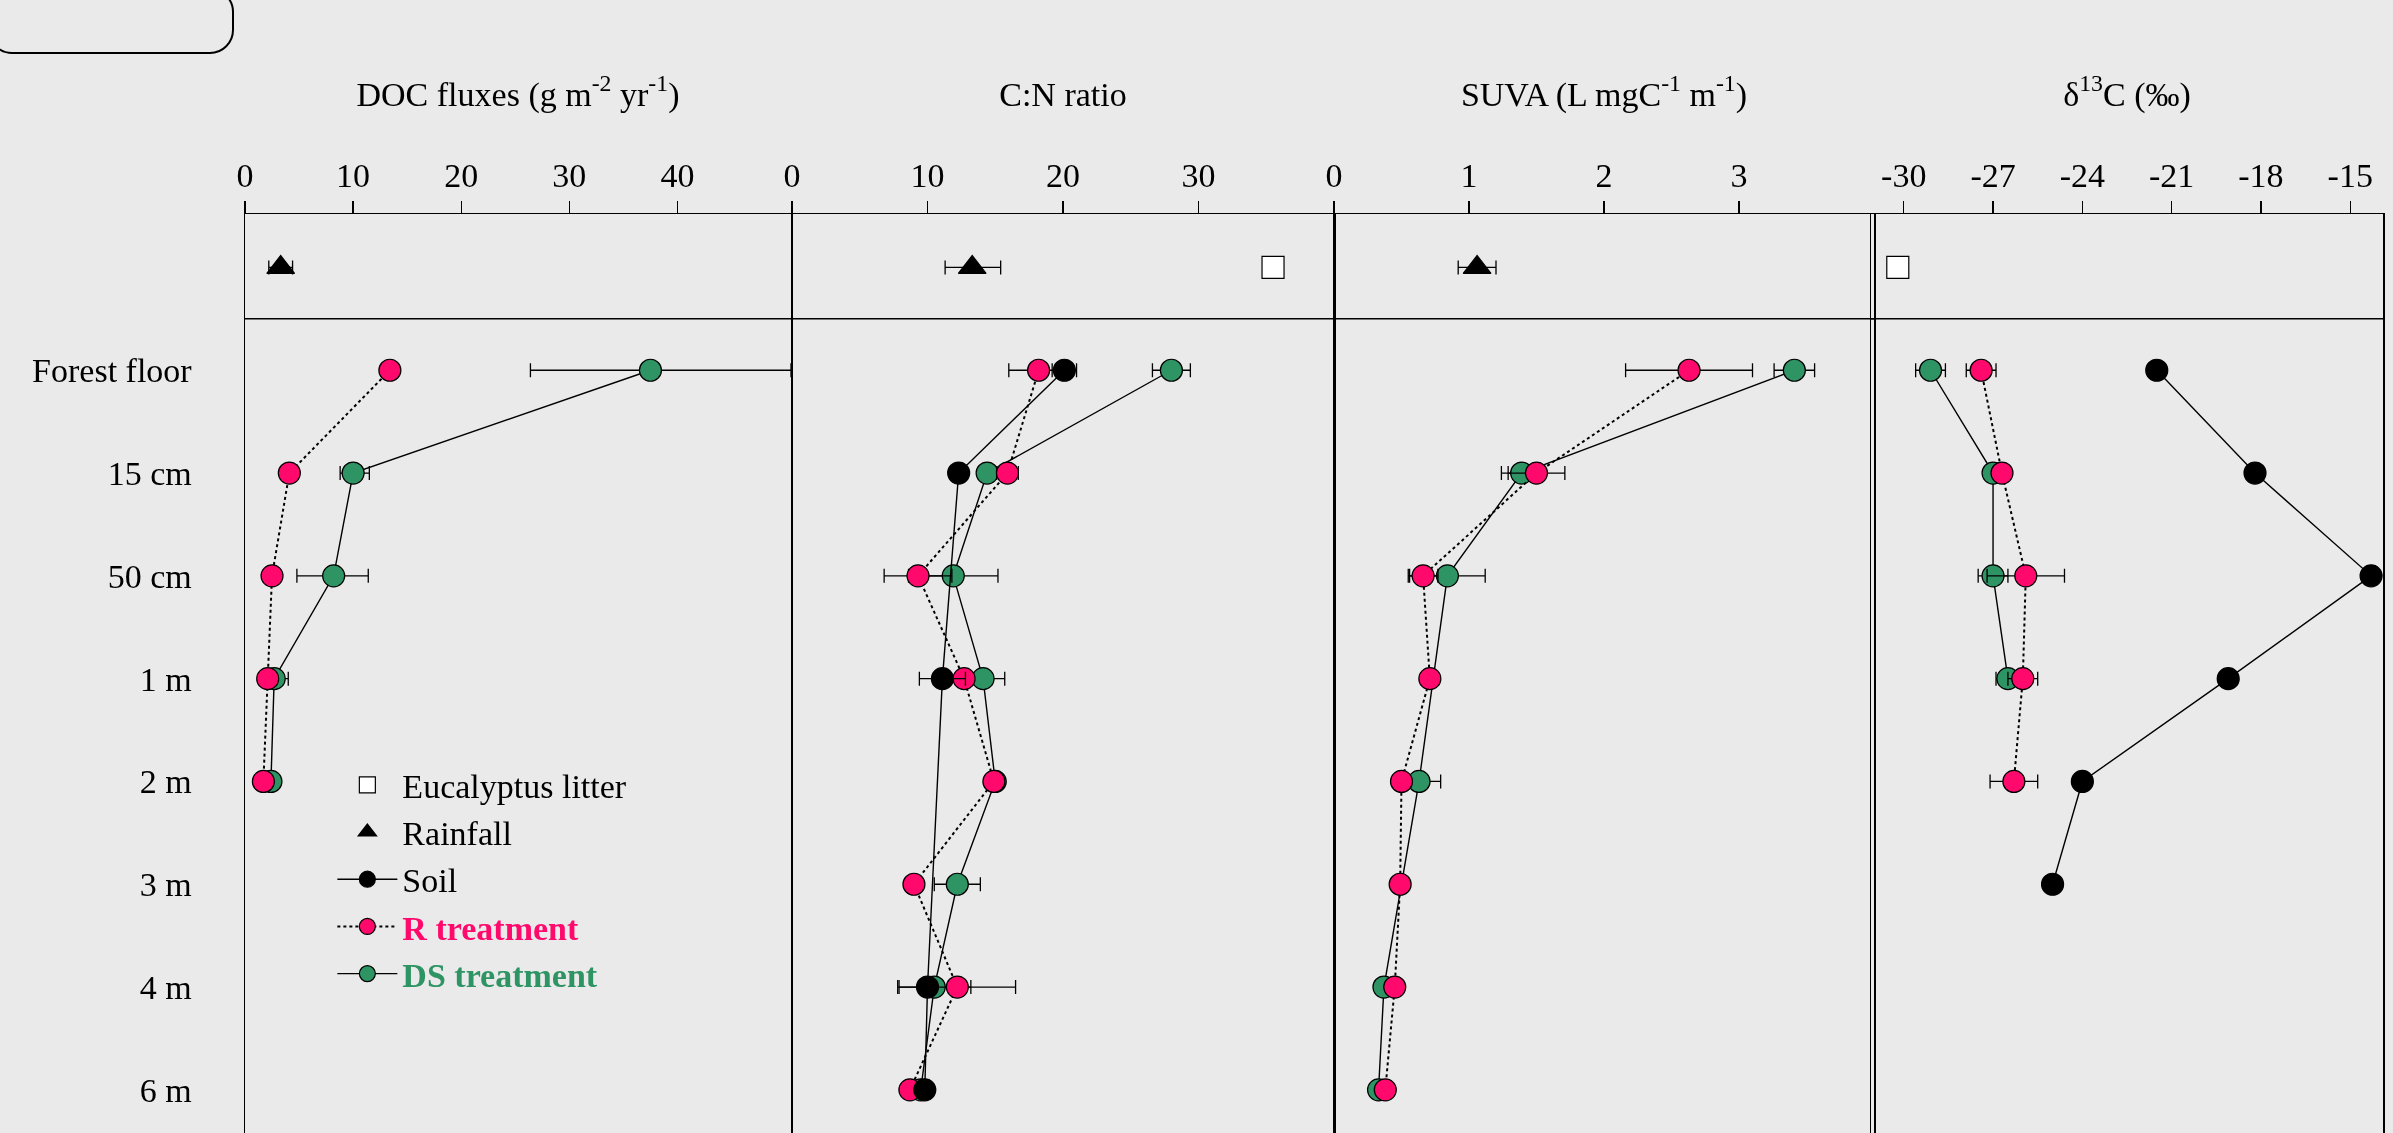 The width and height of the screenshot is (2393, 1133). What do you see at coordinates (165, 885) in the screenshot?
I see `y-tick-label: 3 m` at bounding box center [165, 885].